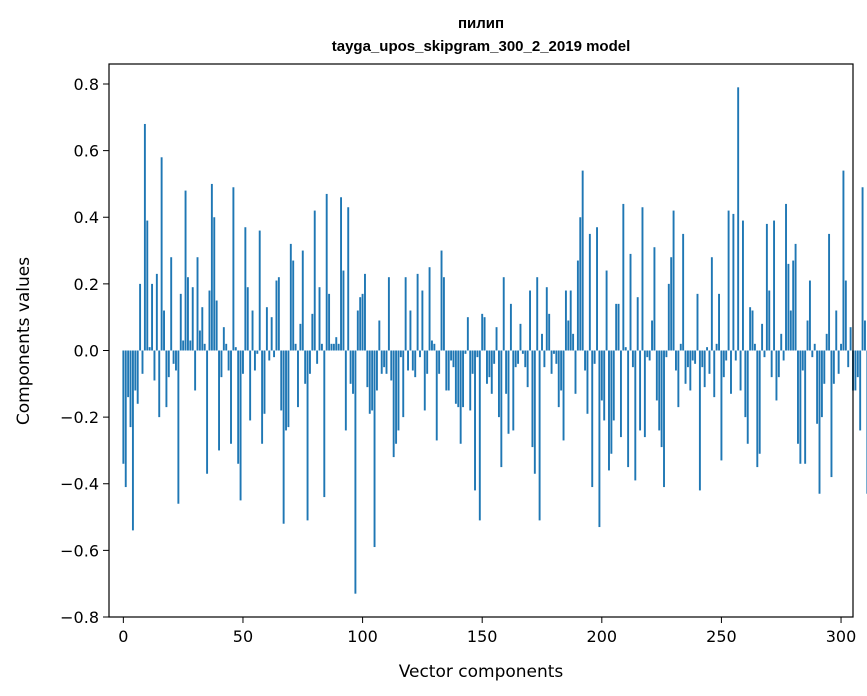 The width and height of the screenshot is (867, 696). What do you see at coordinates (86, 284) in the screenshot?
I see `y-tick-label: 0.2` at bounding box center [86, 284].